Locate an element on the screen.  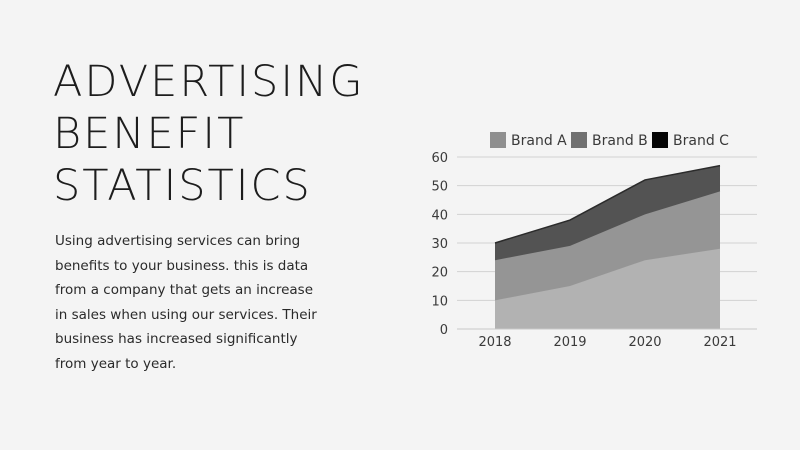
y-tick-label: 0 is located at coordinates (444, 330).